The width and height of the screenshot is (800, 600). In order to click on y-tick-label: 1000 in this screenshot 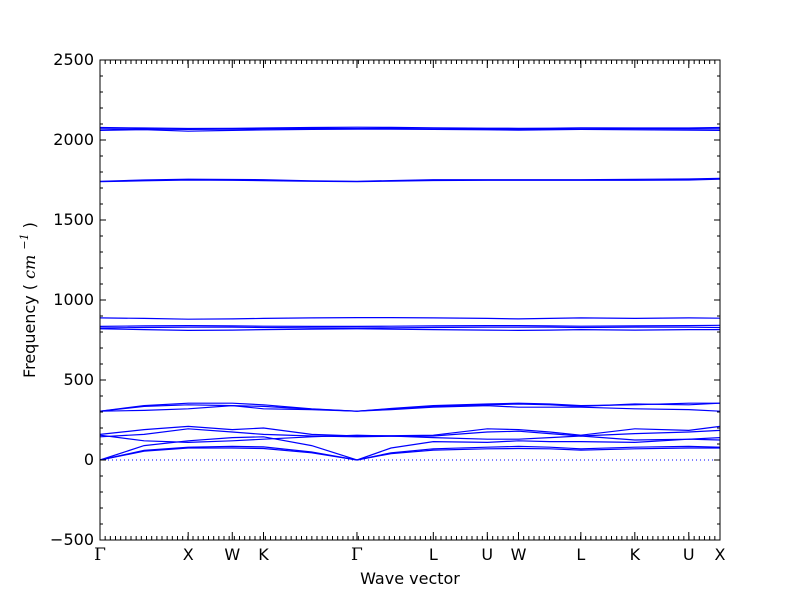, I will do `click(73, 299)`.